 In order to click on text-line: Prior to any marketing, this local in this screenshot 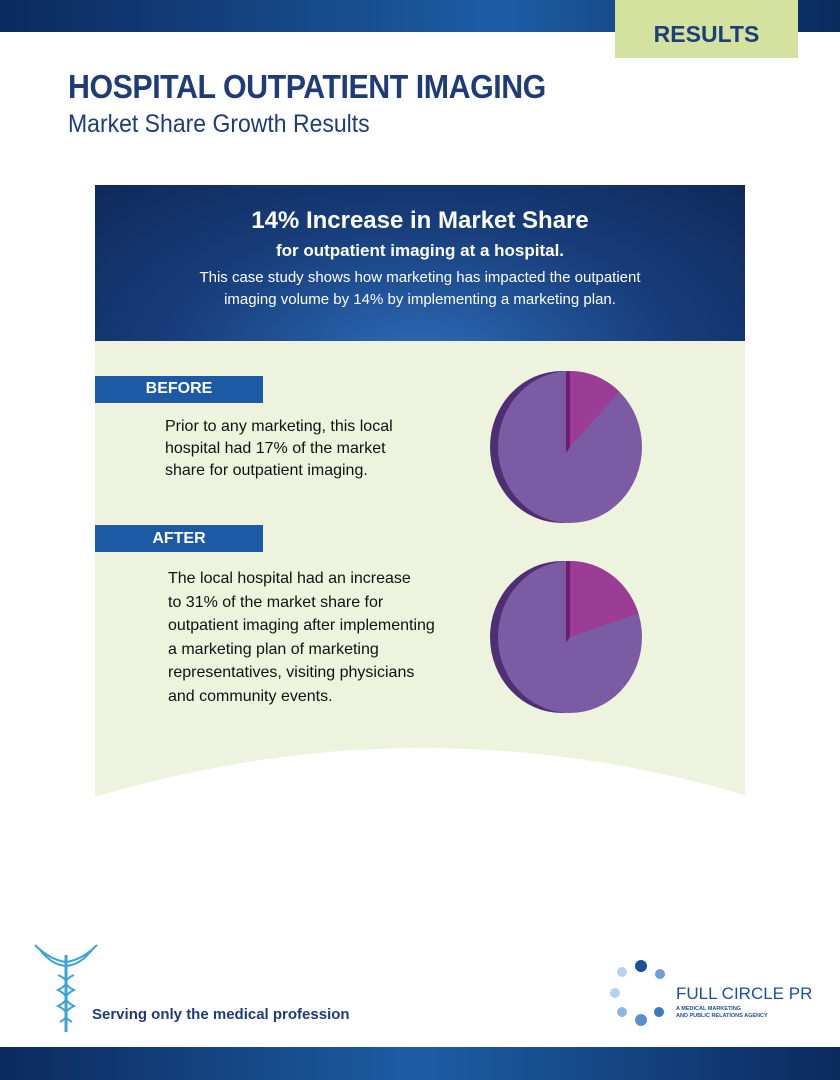, I will do `click(279, 426)`.